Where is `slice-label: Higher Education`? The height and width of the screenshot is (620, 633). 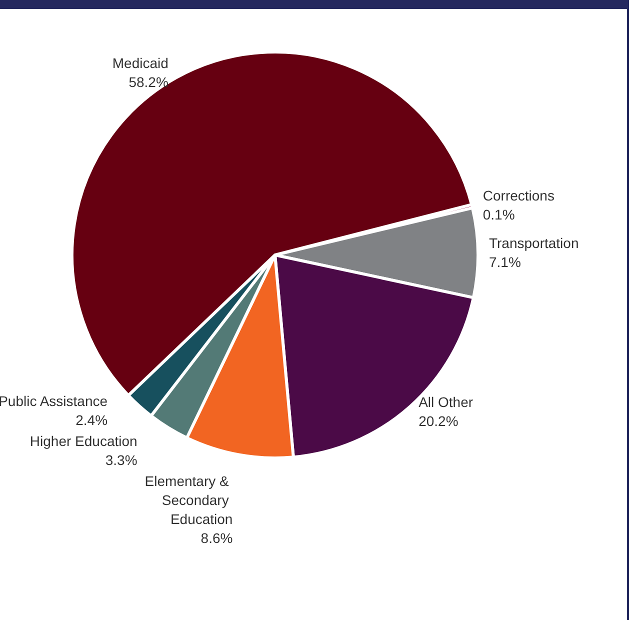 slice-label: Higher Education is located at coordinates (84, 440).